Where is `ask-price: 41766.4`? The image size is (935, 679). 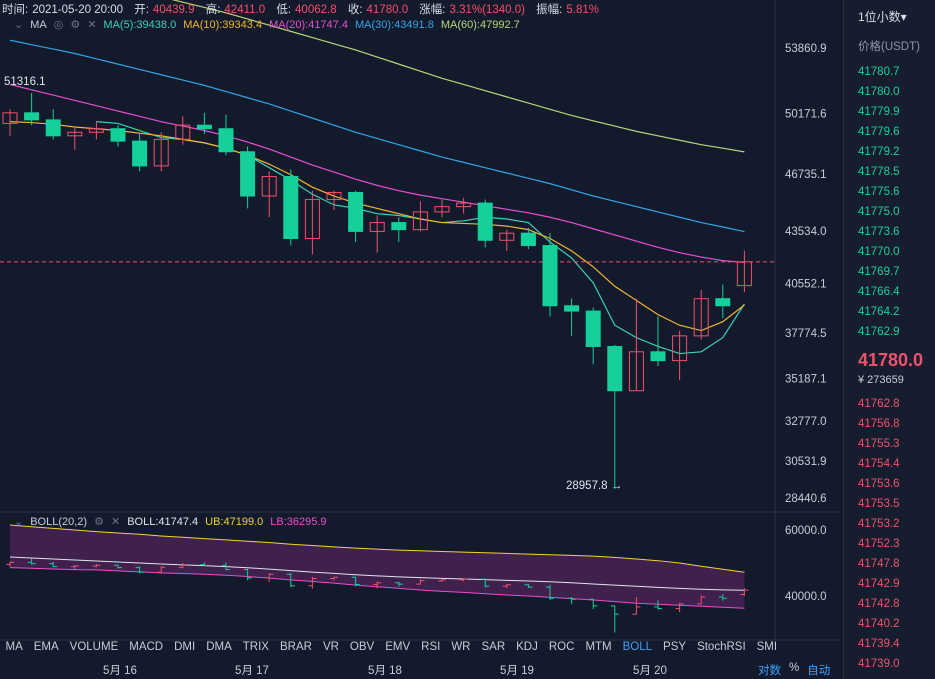
ask-price: 41766.4 is located at coordinates (879, 292).